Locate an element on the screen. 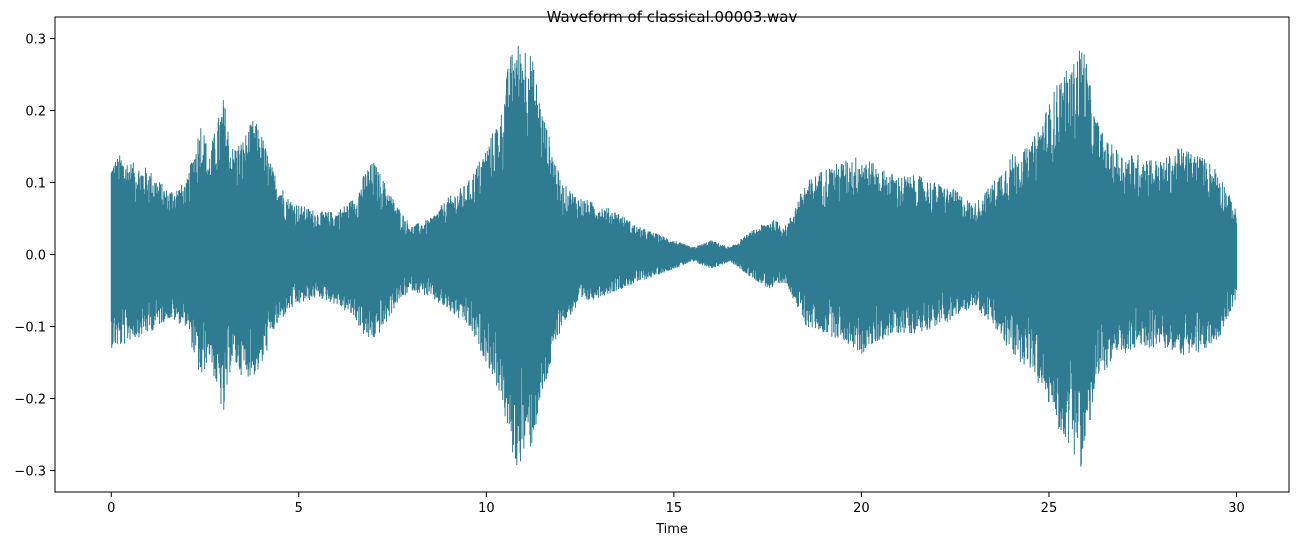 This screenshot has height=545, width=1303. x-tick-label: 25 is located at coordinates (1049, 508).